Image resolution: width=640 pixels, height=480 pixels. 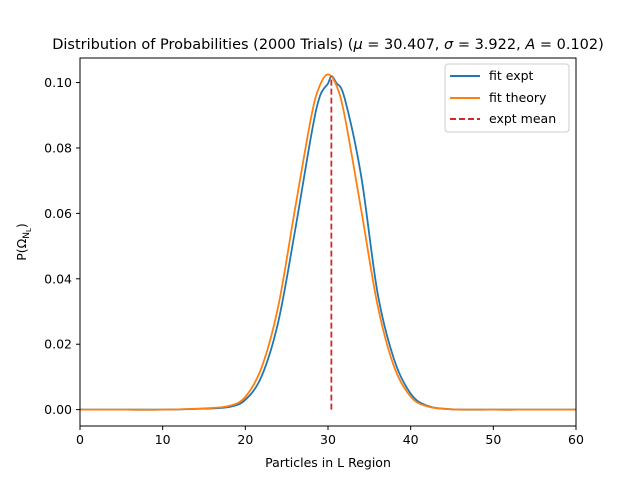 What do you see at coordinates (493, 439) in the screenshot?
I see `x-tick-label: 50` at bounding box center [493, 439].